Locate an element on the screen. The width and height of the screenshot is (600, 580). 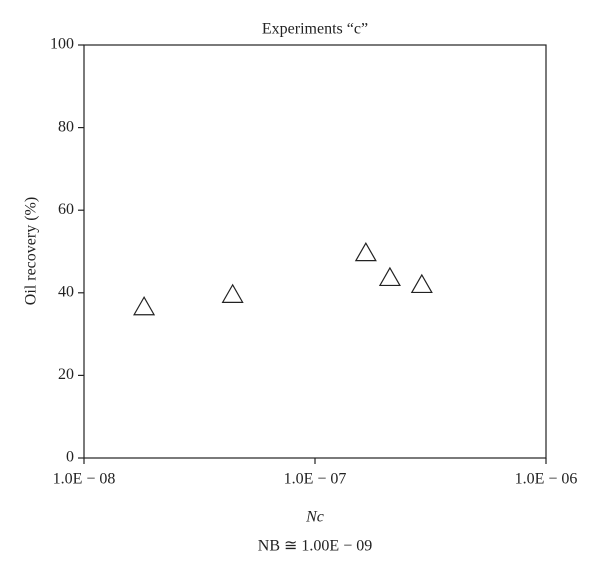
y-tick-label: 80 is located at coordinates (66, 126).